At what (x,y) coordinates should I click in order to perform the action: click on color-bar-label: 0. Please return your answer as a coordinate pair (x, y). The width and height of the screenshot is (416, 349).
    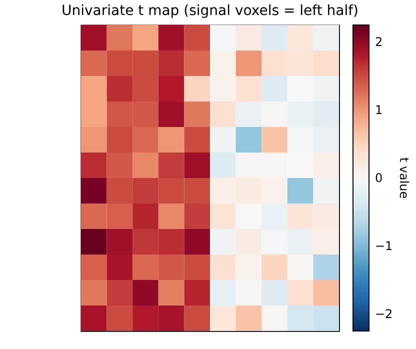
    Looking at the image, I should click on (379, 178).